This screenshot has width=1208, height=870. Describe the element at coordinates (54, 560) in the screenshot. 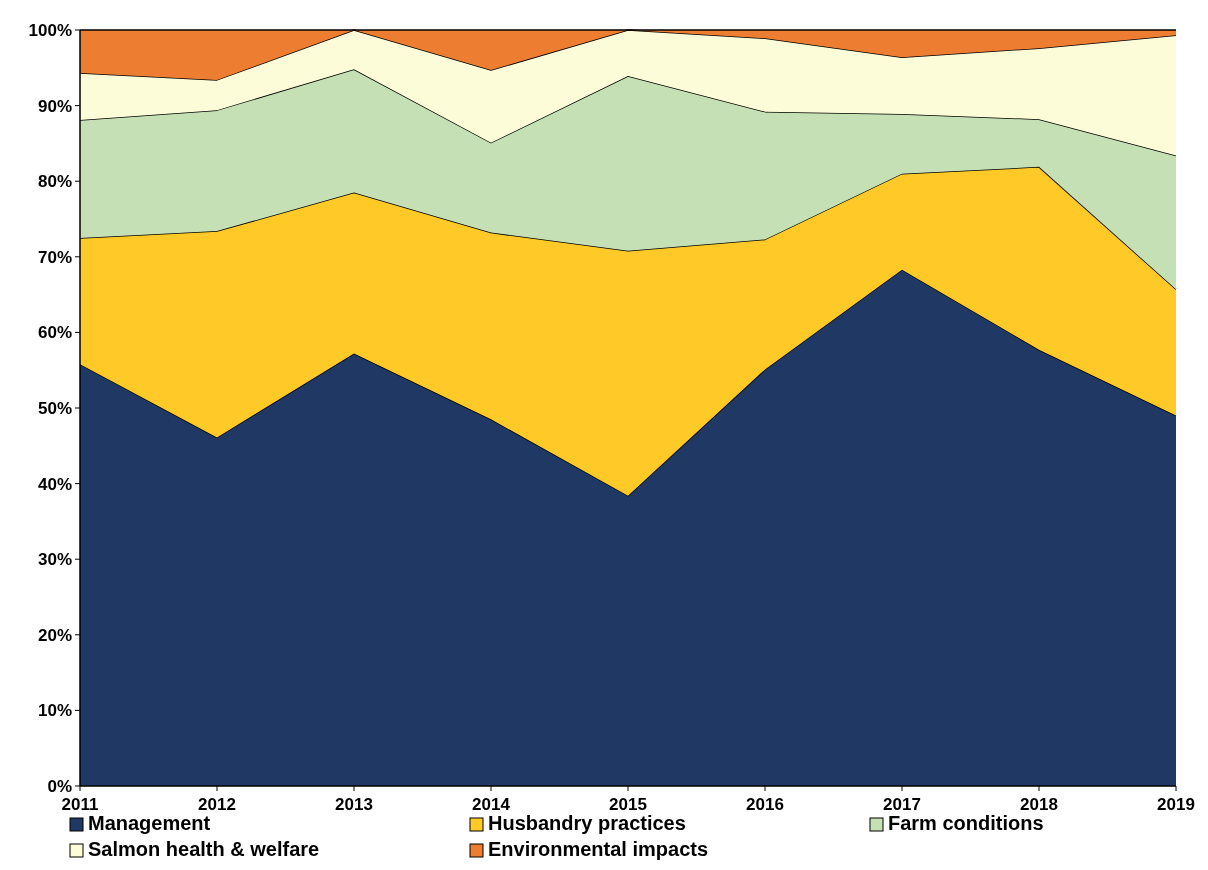

I see `y-tick-label: 30%` at that location.